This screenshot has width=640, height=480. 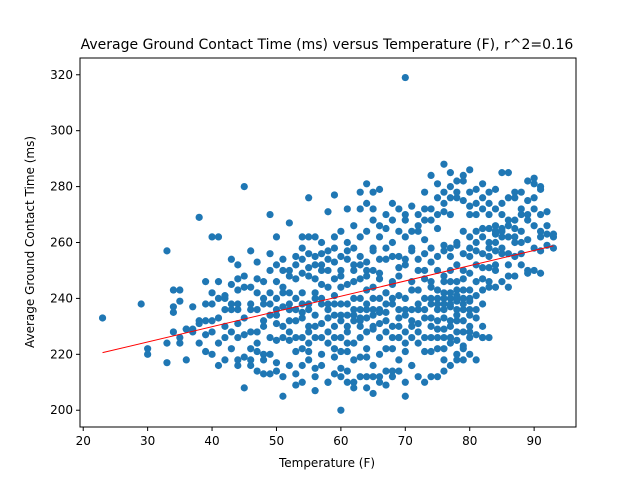 I want to click on y-tick-label: 240, so click(x=61, y=298).